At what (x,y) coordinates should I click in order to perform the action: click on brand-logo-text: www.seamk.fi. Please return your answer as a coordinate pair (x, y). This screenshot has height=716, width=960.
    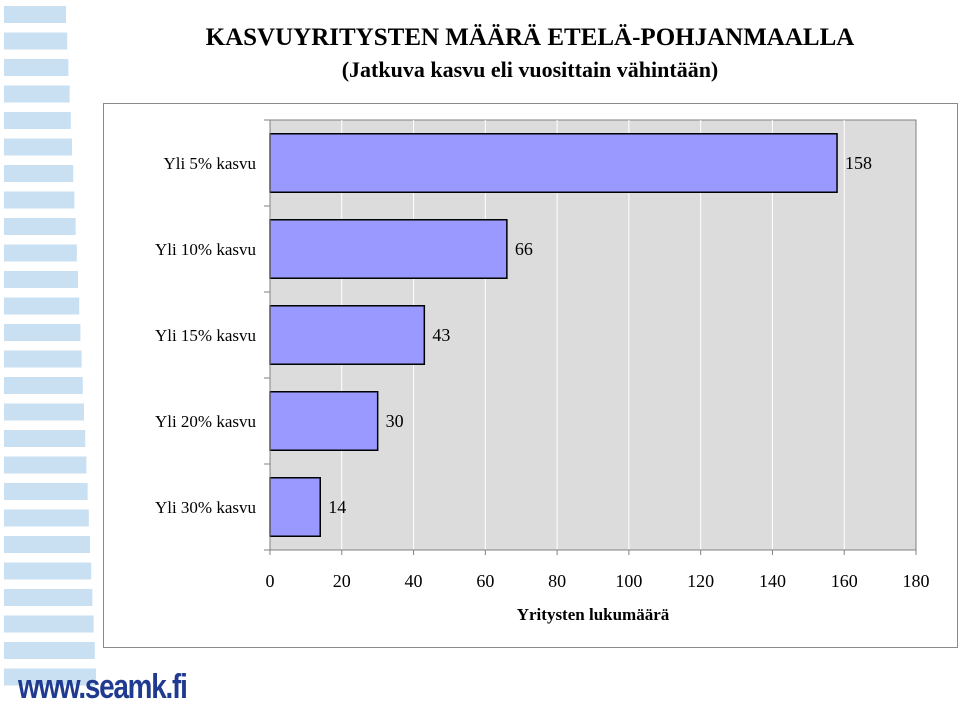
    Looking at the image, I should click on (103, 687).